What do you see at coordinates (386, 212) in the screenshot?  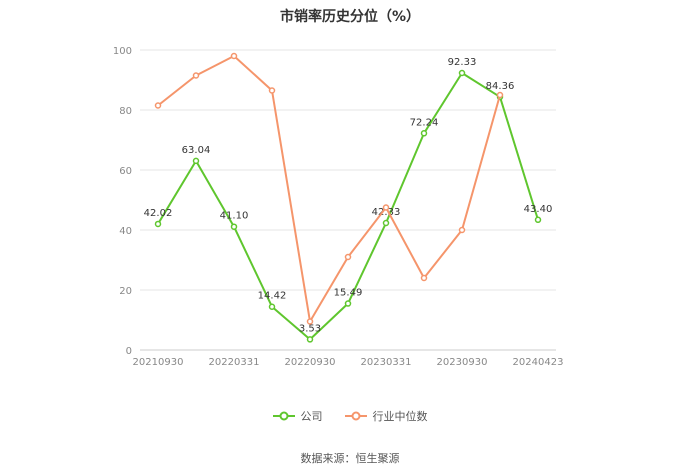 I see `data-label: 42.33` at bounding box center [386, 212].